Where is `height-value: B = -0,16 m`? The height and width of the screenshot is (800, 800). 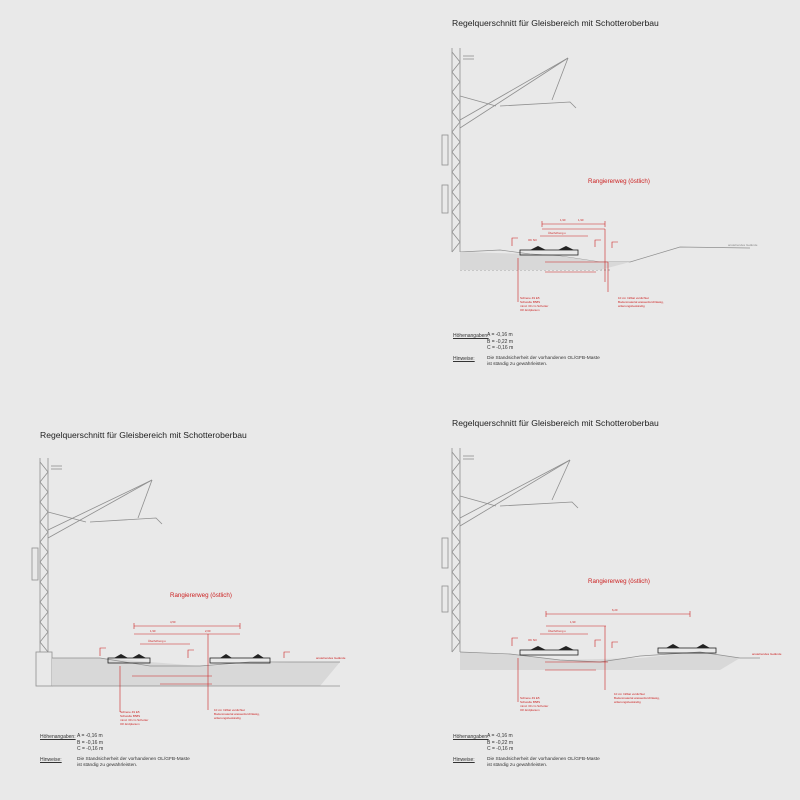
height-value: B = -0,16 m is located at coordinates (90, 742).